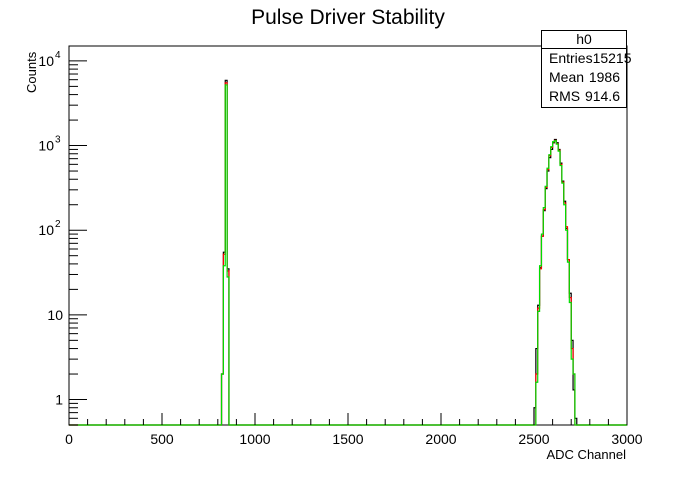  I want to click on stats-label: Entries, so click(571, 58).